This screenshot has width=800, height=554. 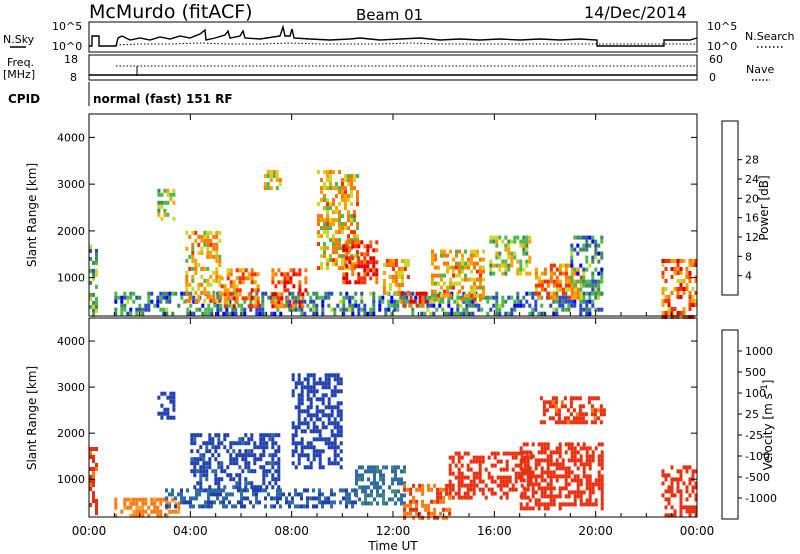 I want to click on velocity-colorbar-label: Velocity [m s-1], so click(x=767, y=425).